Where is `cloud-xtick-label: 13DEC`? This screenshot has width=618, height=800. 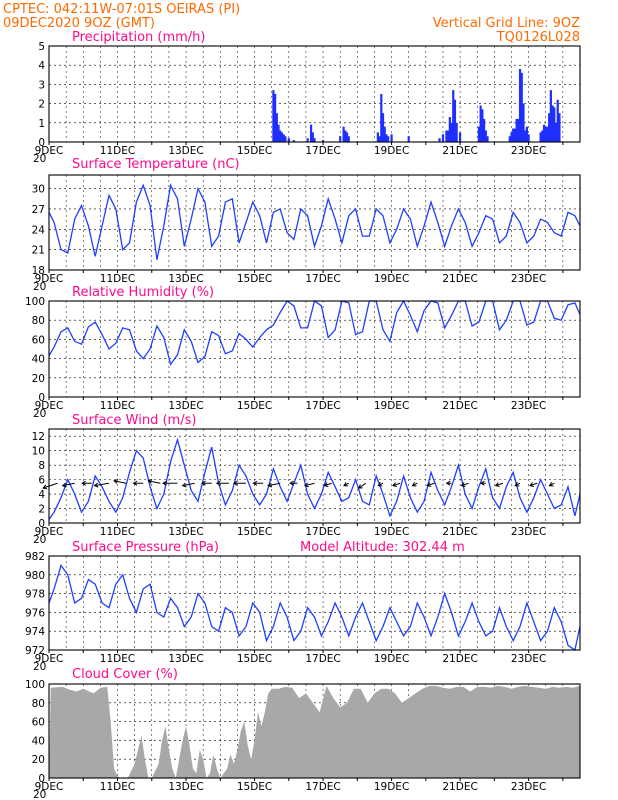
cloud-xtick-label: 13DEC is located at coordinates (185, 787).